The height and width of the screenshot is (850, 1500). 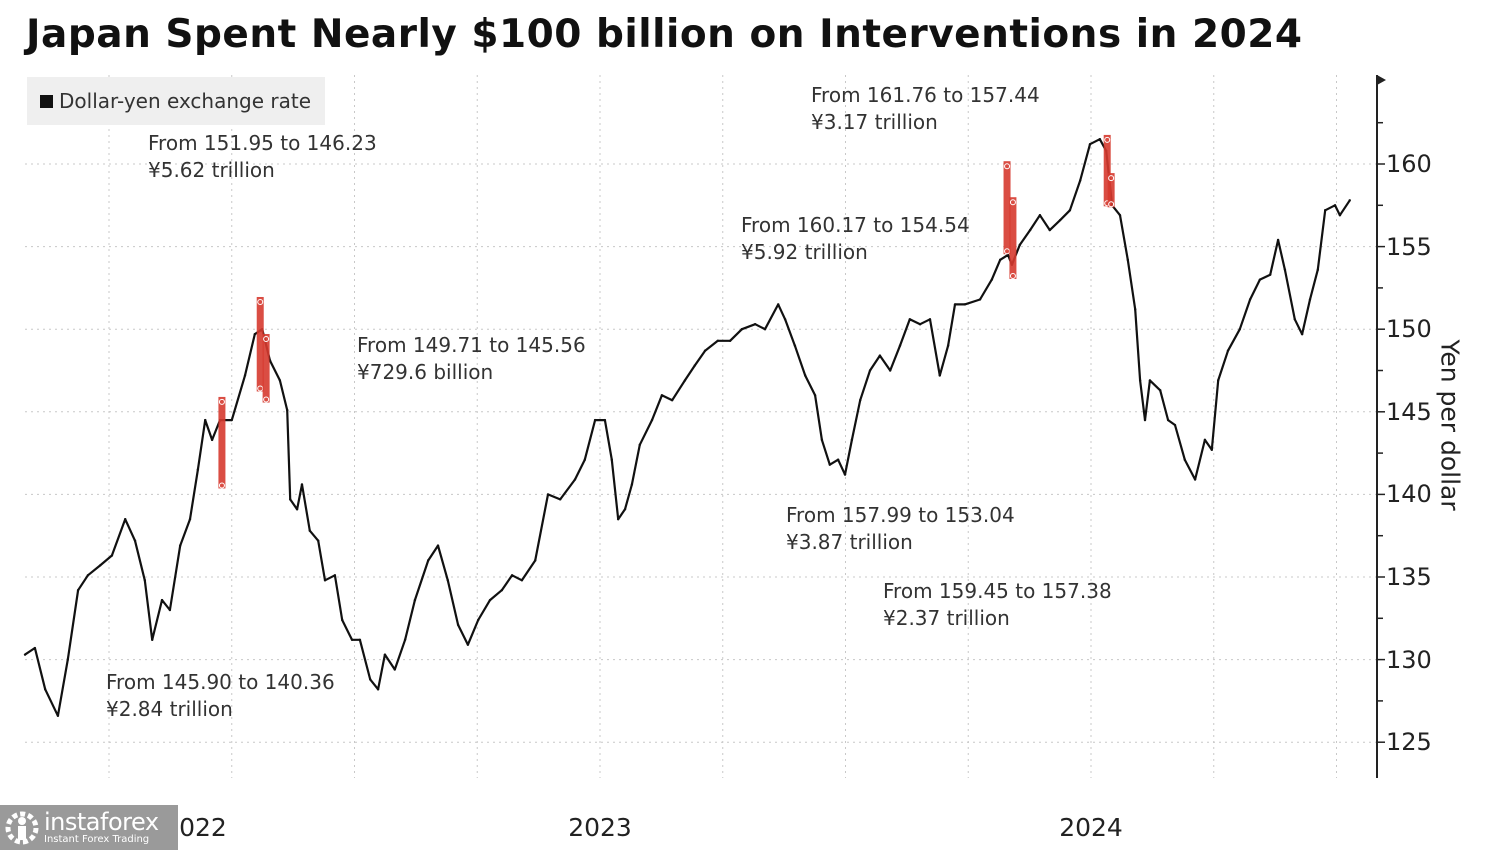 I want to click on legend-label: Dollar-yen exchange rate, so click(x=185, y=101).